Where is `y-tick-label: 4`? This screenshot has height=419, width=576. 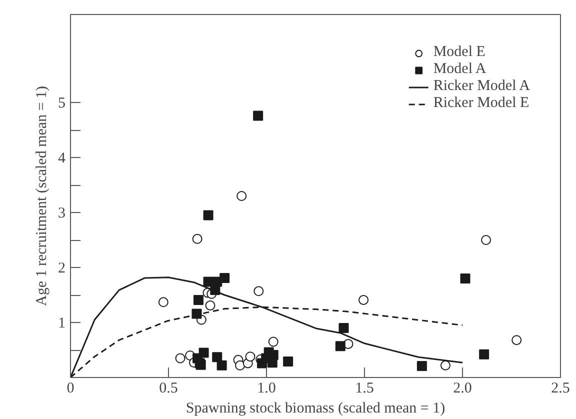
y-tick-label: 4 is located at coordinates (62, 158).